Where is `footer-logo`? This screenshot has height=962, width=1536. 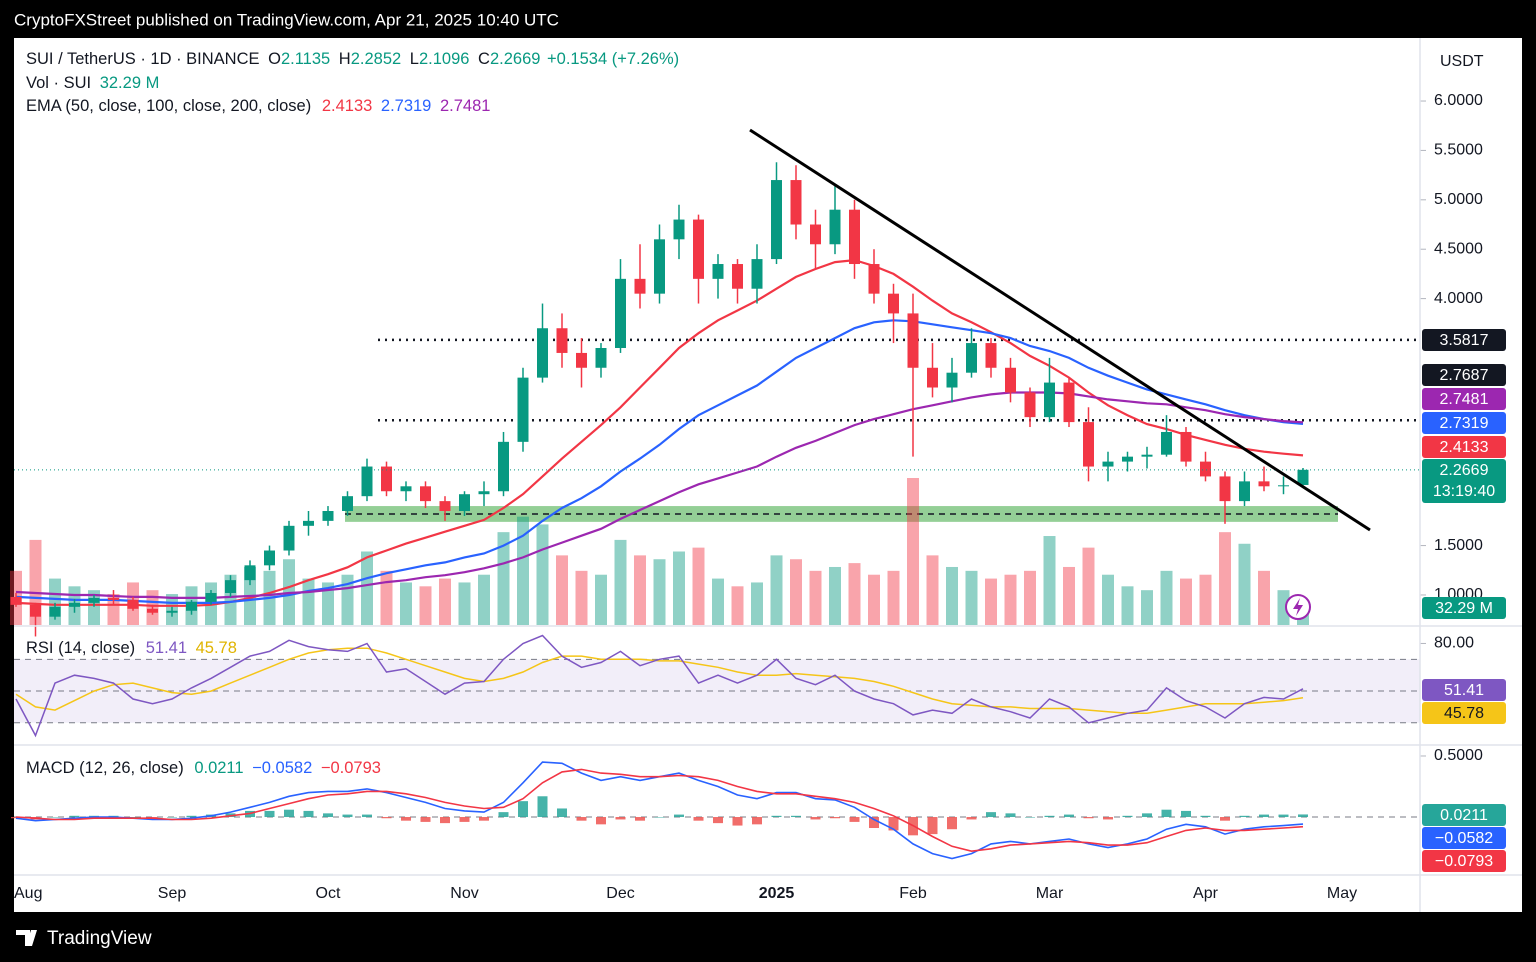 footer-logo is located at coordinates (26, 938).